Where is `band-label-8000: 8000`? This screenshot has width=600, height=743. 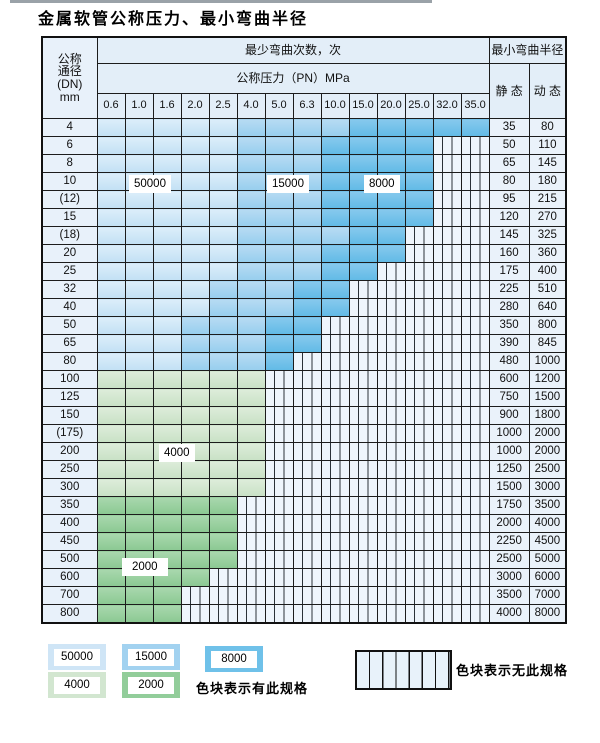
band-label-8000: 8000 is located at coordinates (382, 184).